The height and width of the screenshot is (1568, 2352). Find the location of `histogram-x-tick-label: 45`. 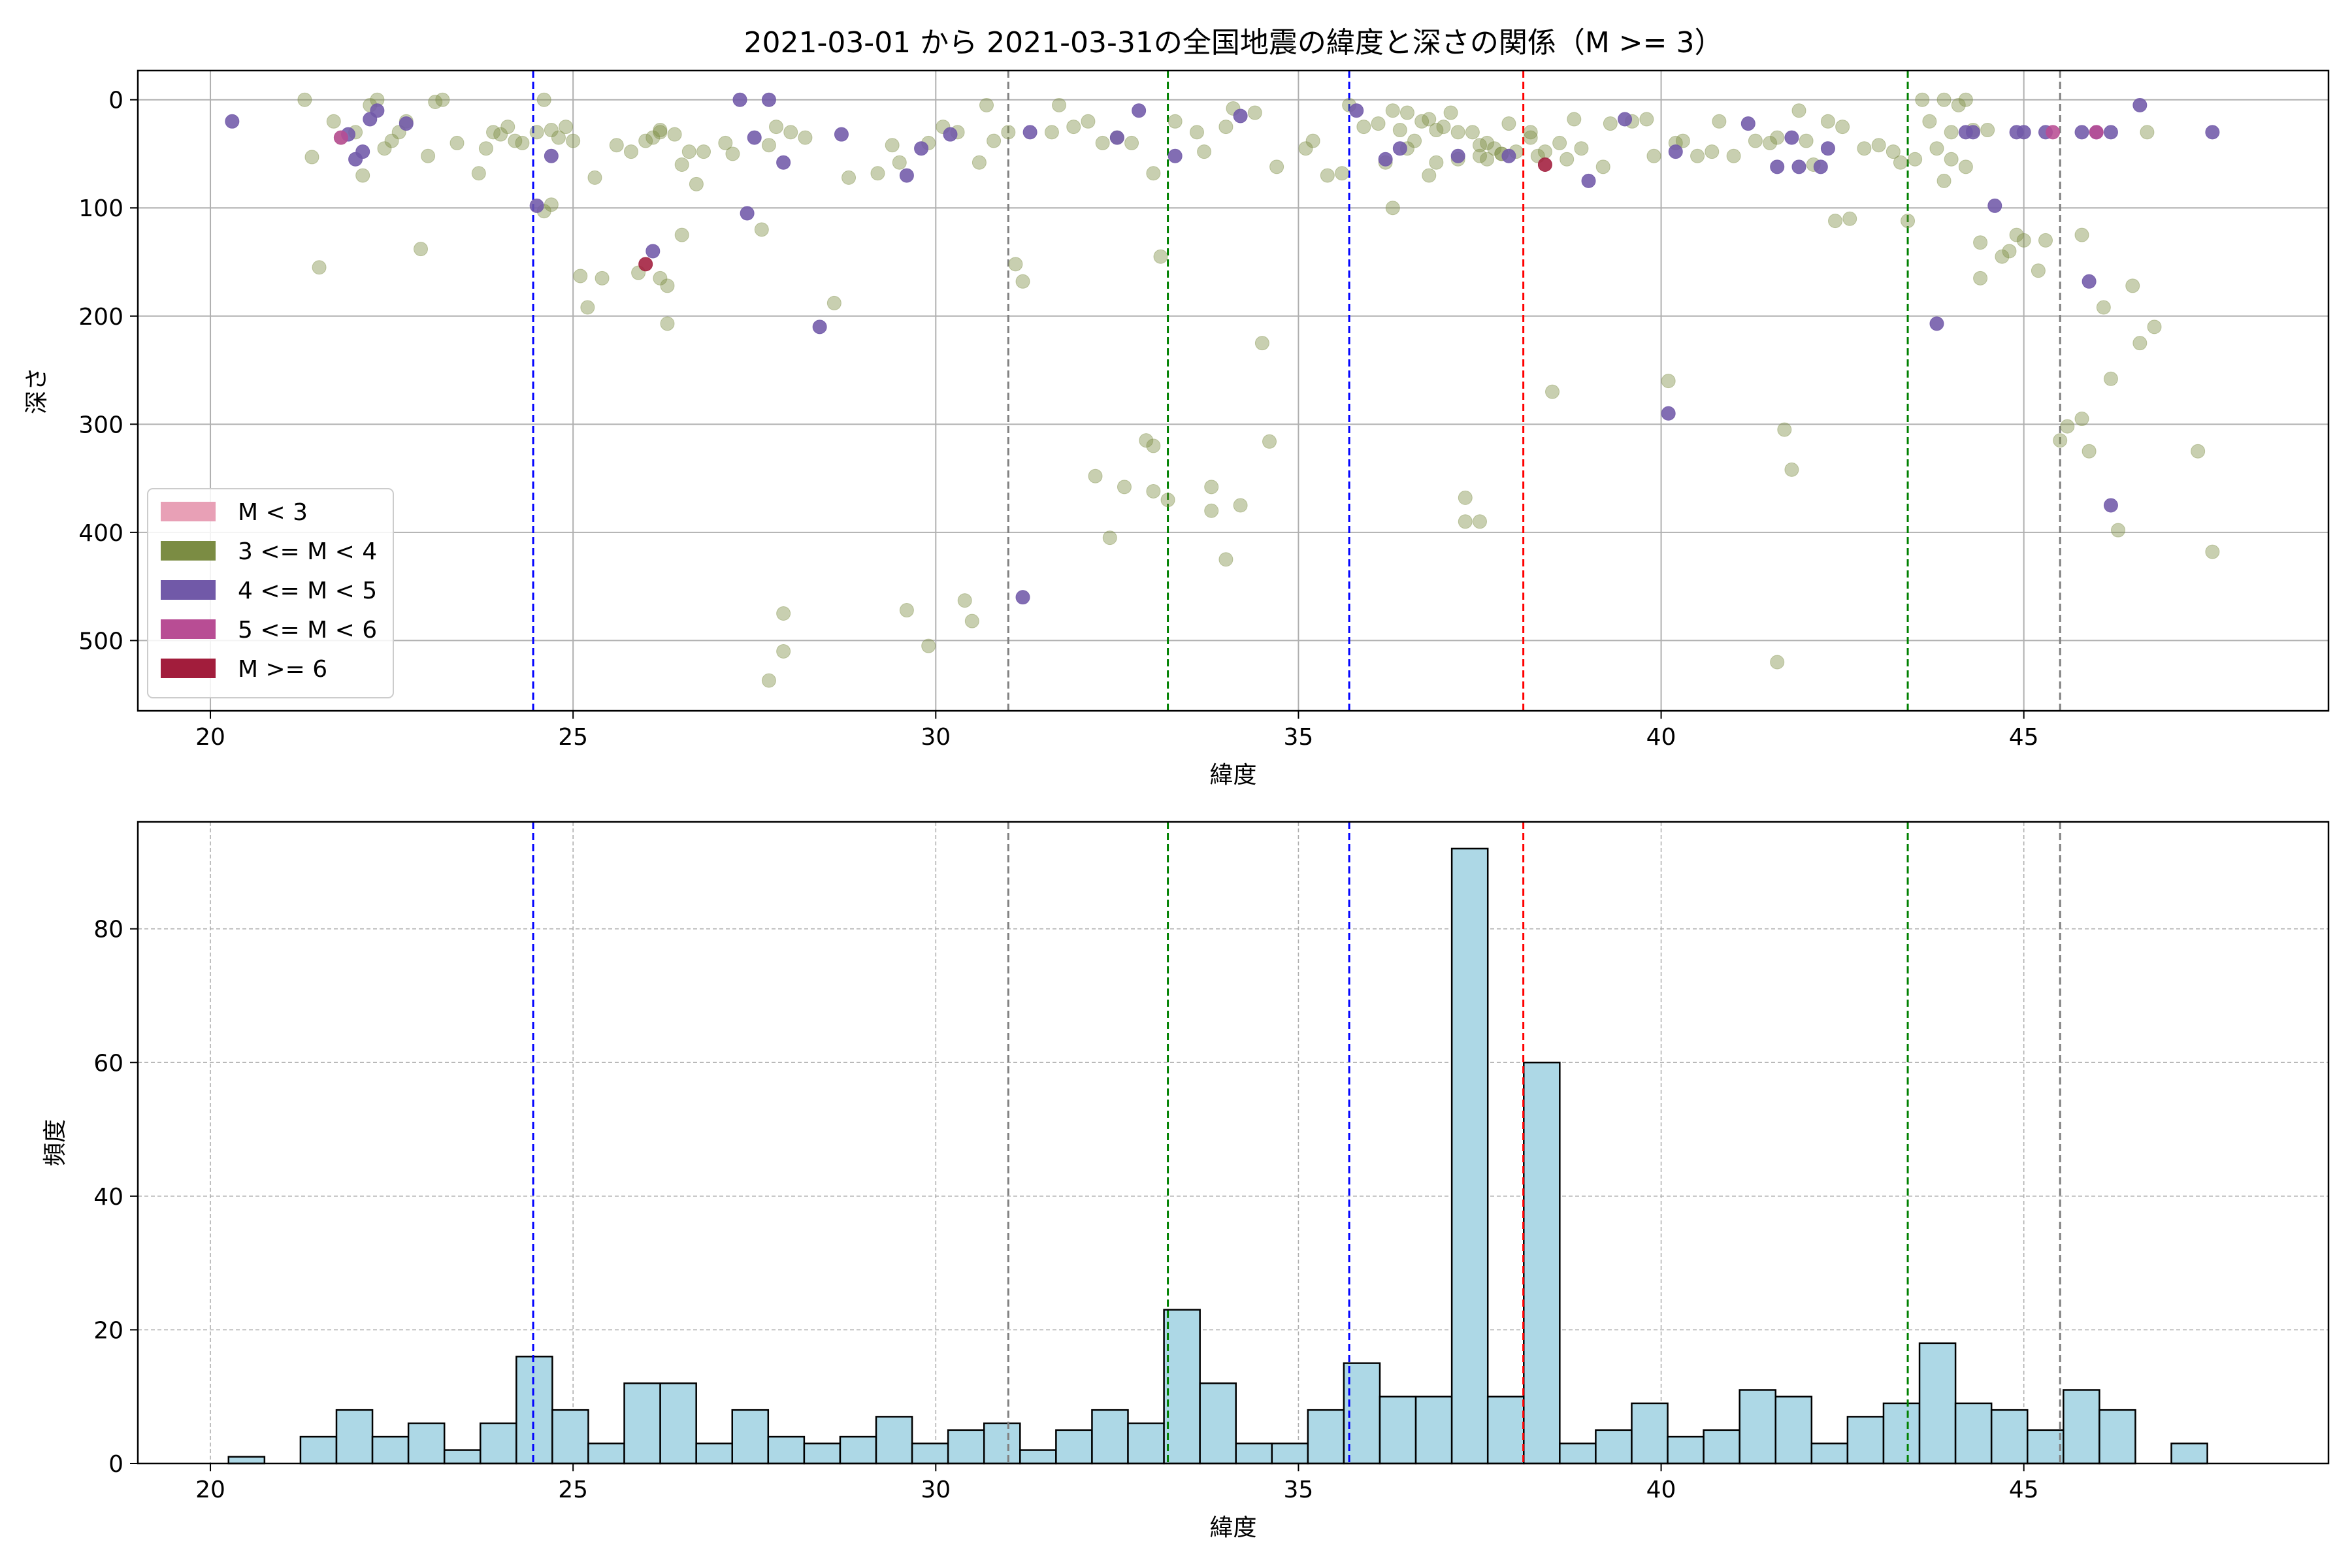

histogram-x-tick-label: 45 is located at coordinates (2024, 1490).